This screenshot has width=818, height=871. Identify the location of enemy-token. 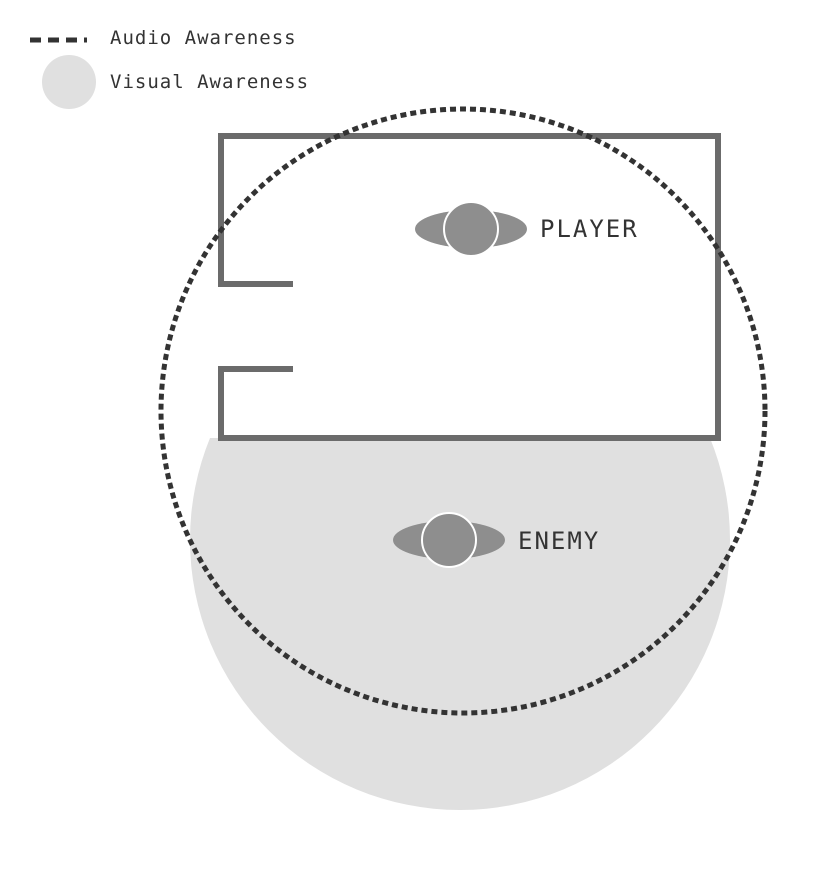
(449, 540).